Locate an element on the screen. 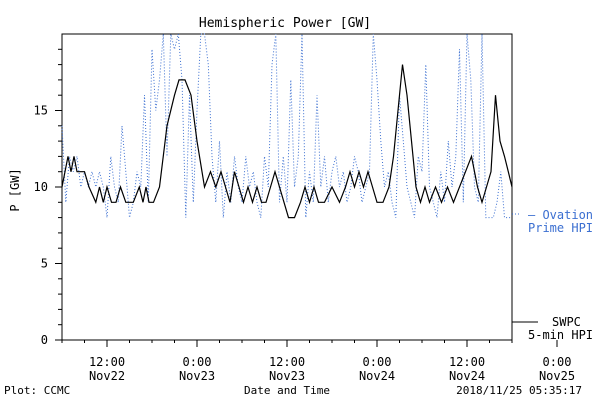 The width and height of the screenshot is (600, 400). y-axis: 0 5 10 15 is located at coordinates (48, 197).